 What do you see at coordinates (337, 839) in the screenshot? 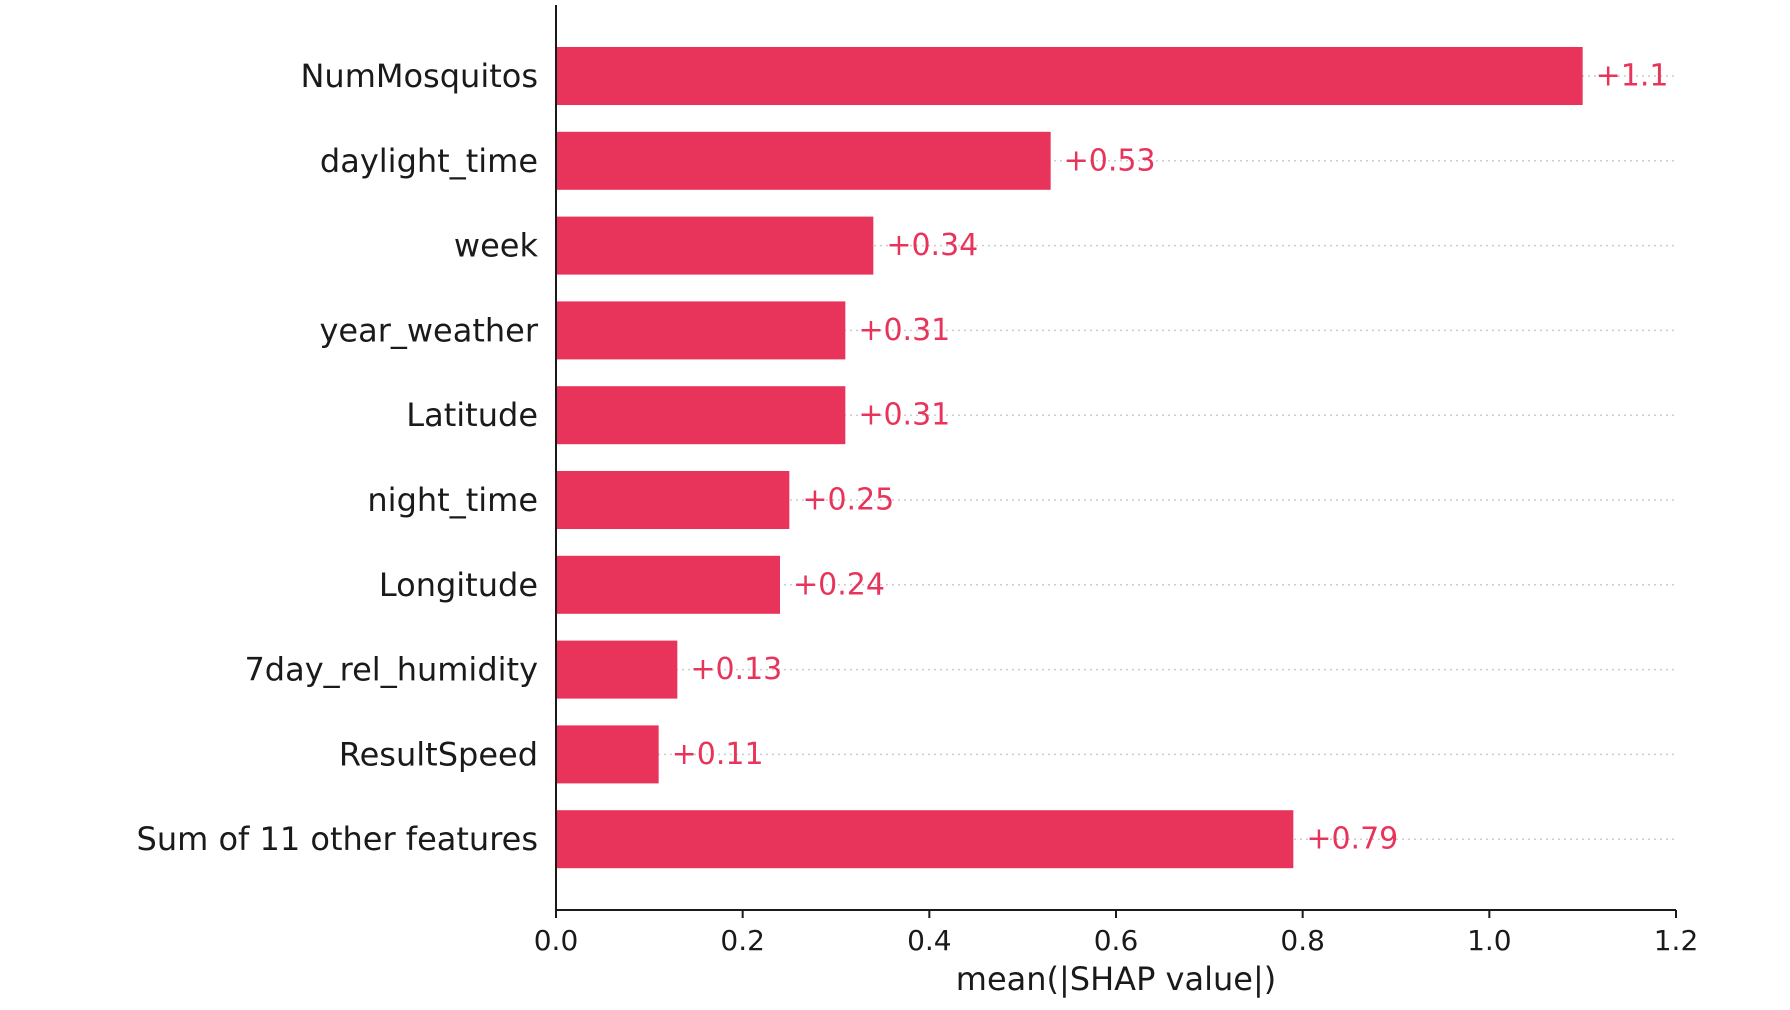
I see `feature-label: Sum of 11 other features` at bounding box center [337, 839].